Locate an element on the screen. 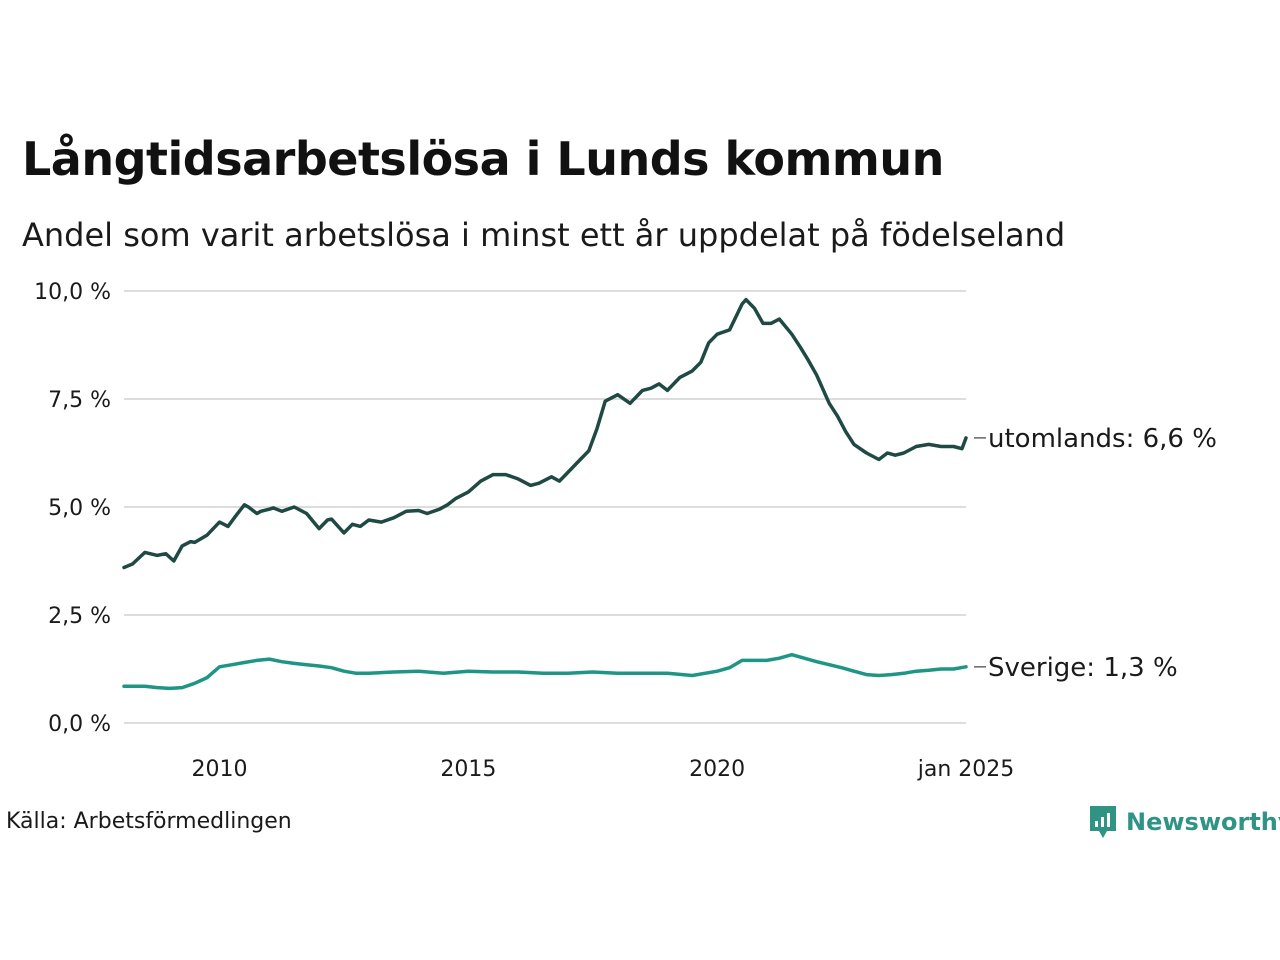  y-tick-label: 5,0 % is located at coordinates (79, 508).